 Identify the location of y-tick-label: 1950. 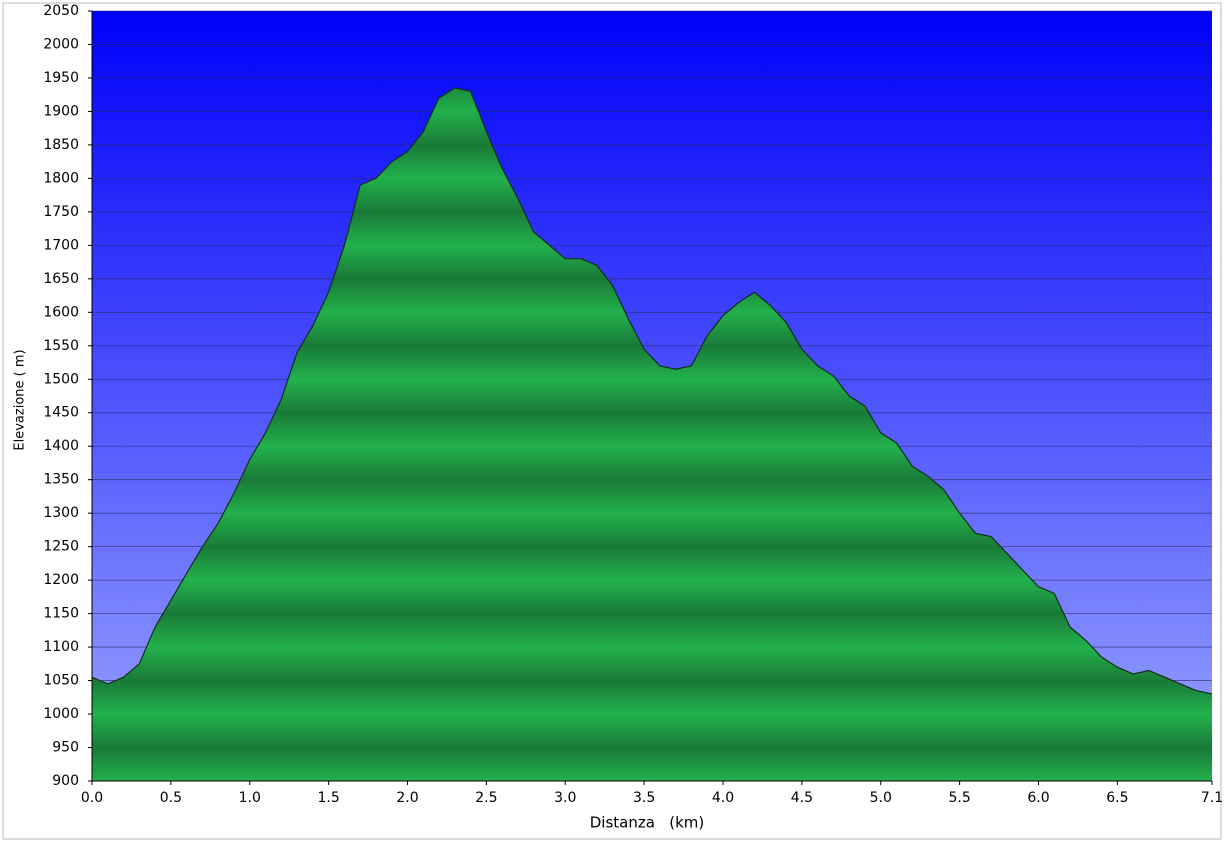
(61, 78).